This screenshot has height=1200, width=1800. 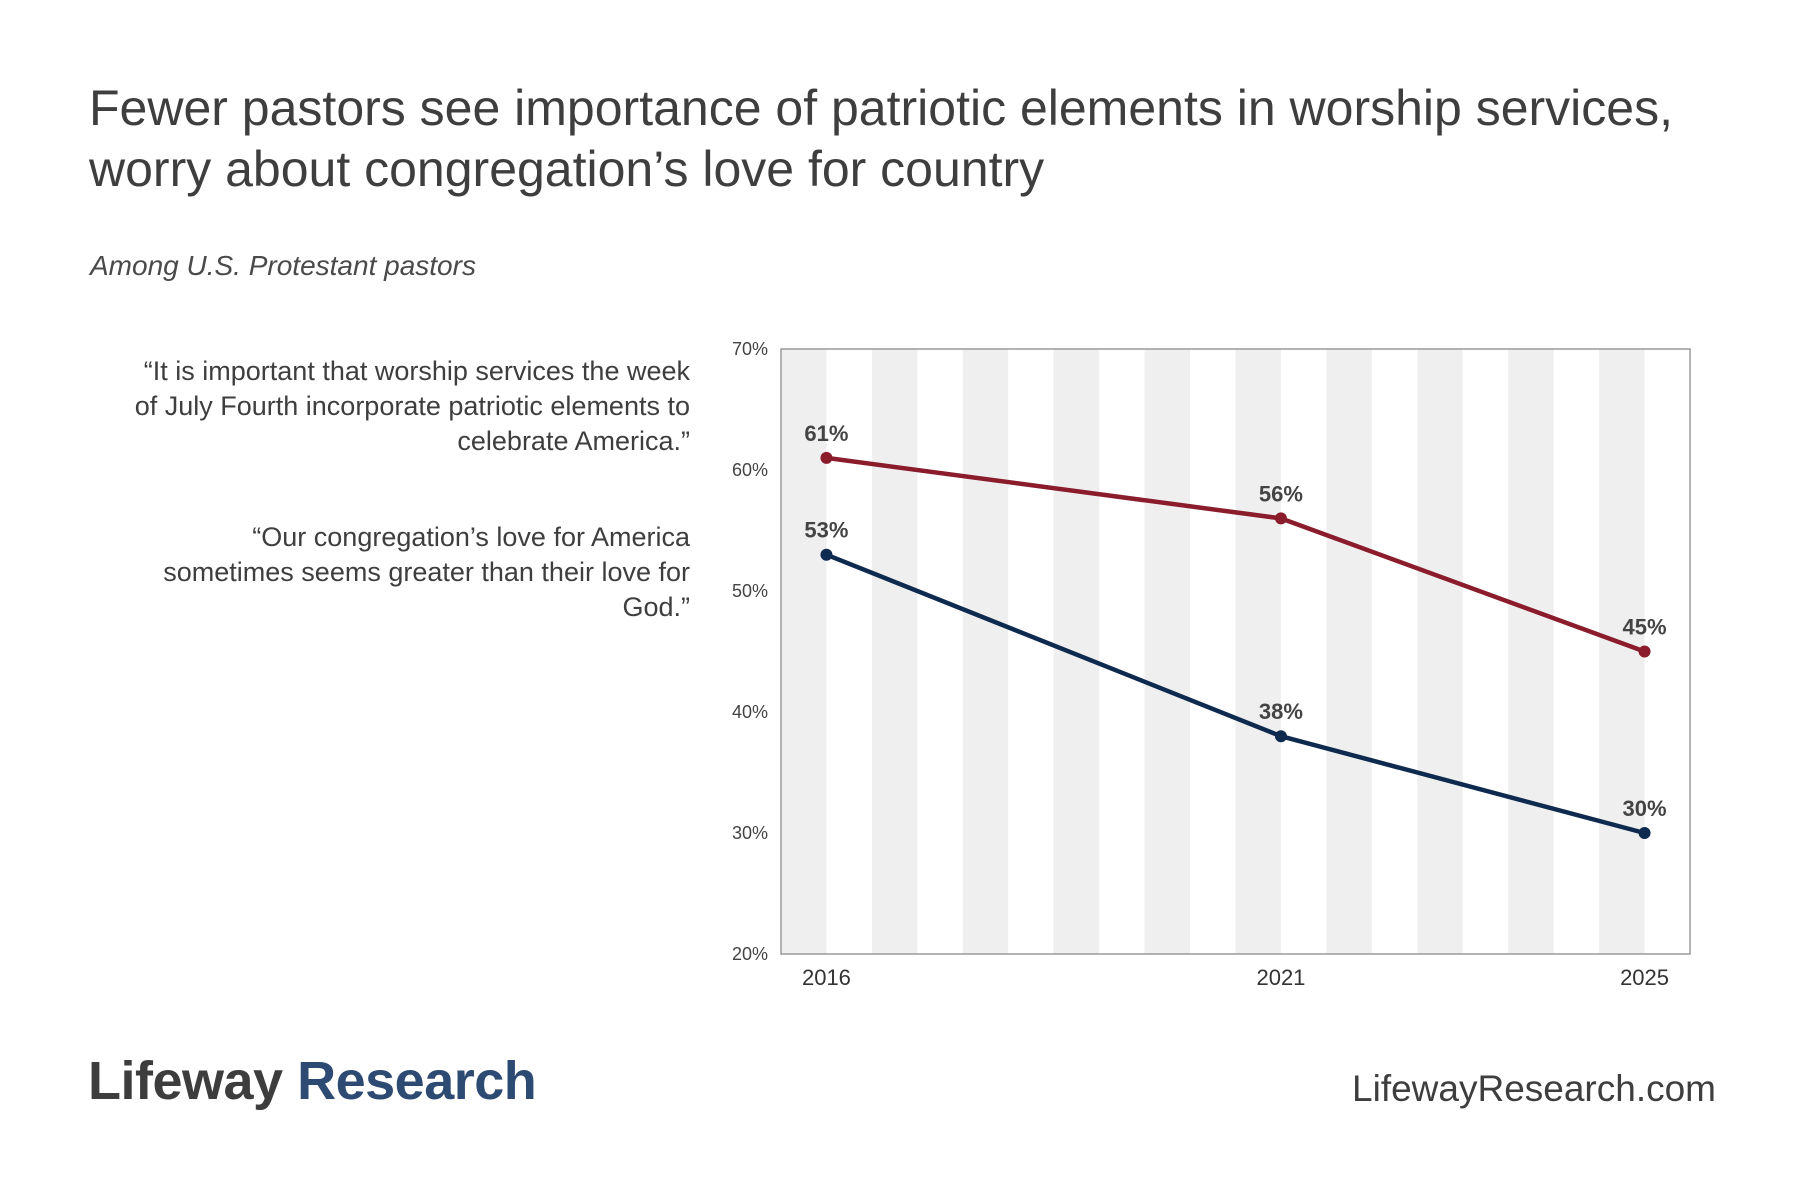 What do you see at coordinates (1645, 627) in the screenshot?
I see `data-label: 45%` at bounding box center [1645, 627].